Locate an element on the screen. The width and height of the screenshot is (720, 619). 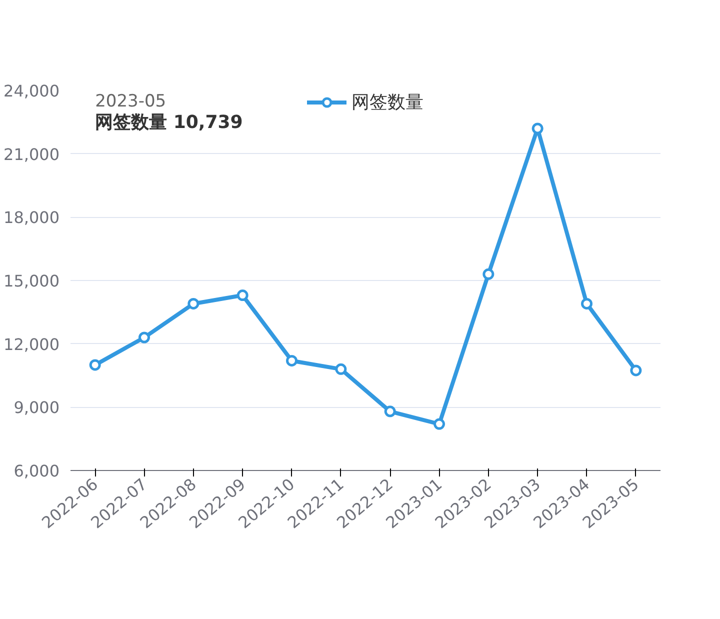
y-tick-label: 6,000 is located at coordinates (37, 471).